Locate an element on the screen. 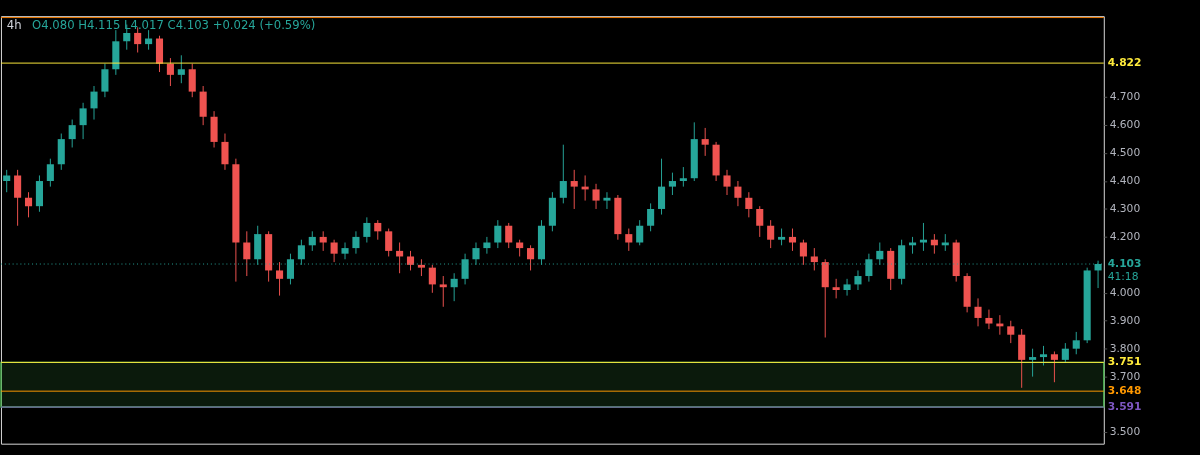 This screenshot has width=1200, height=469. y-tick-label: 4.400 is located at coordinates (1125, 180).